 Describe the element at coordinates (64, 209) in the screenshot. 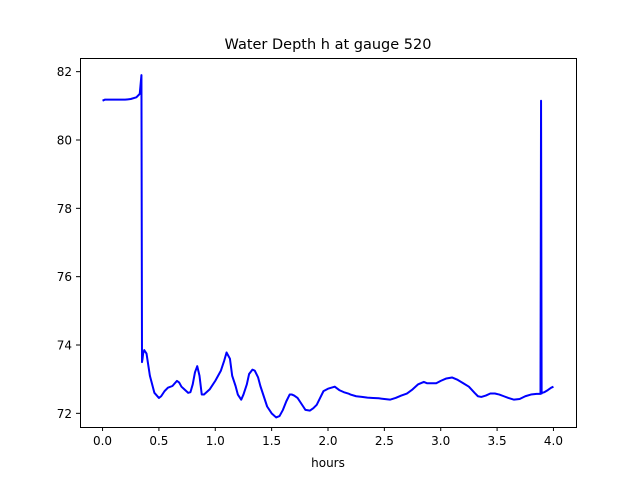

I see `y-tick-label: 78` at that location.